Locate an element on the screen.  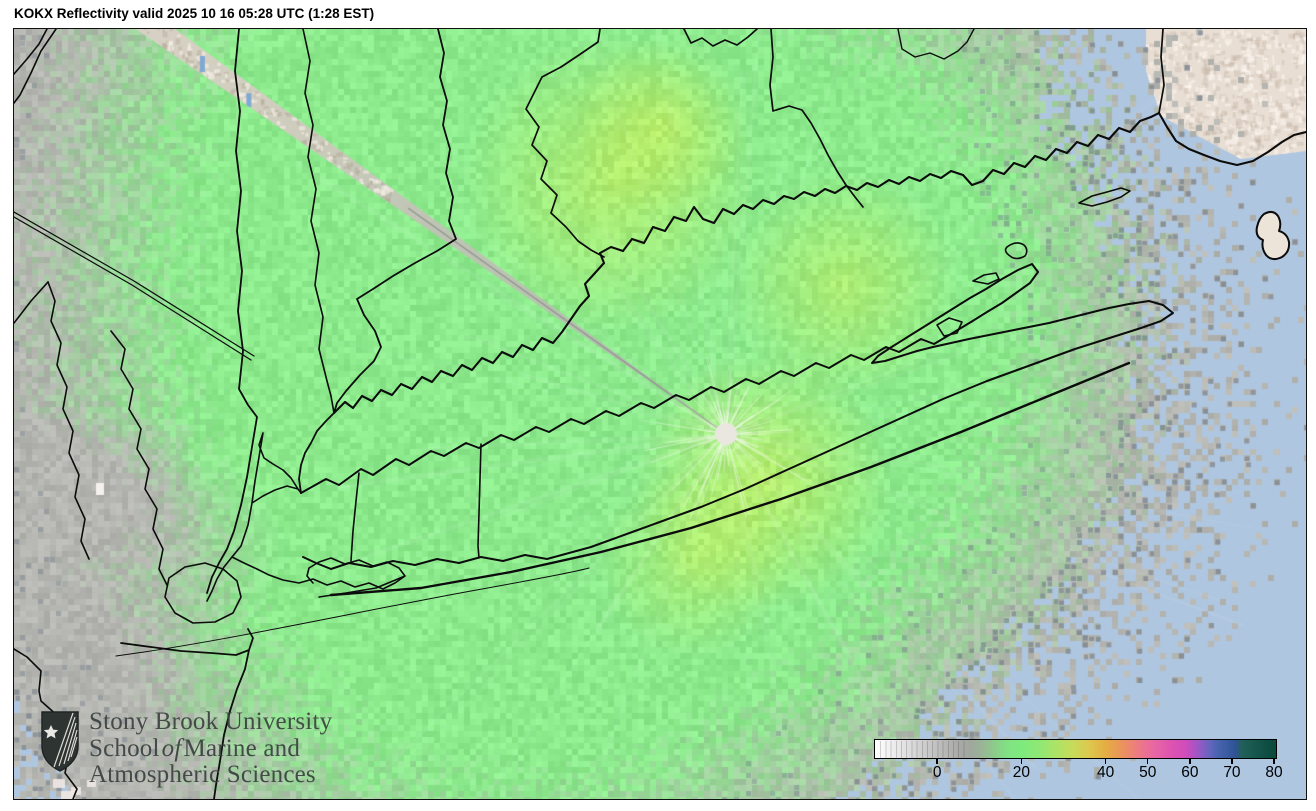
brooklyn-jamaica-bay is located at coordinates (318, 577).